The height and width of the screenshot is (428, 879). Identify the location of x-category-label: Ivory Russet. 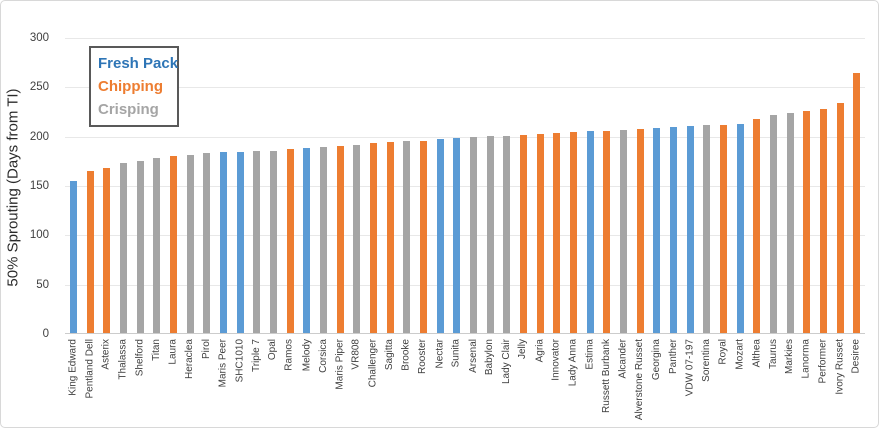
(840, 367).